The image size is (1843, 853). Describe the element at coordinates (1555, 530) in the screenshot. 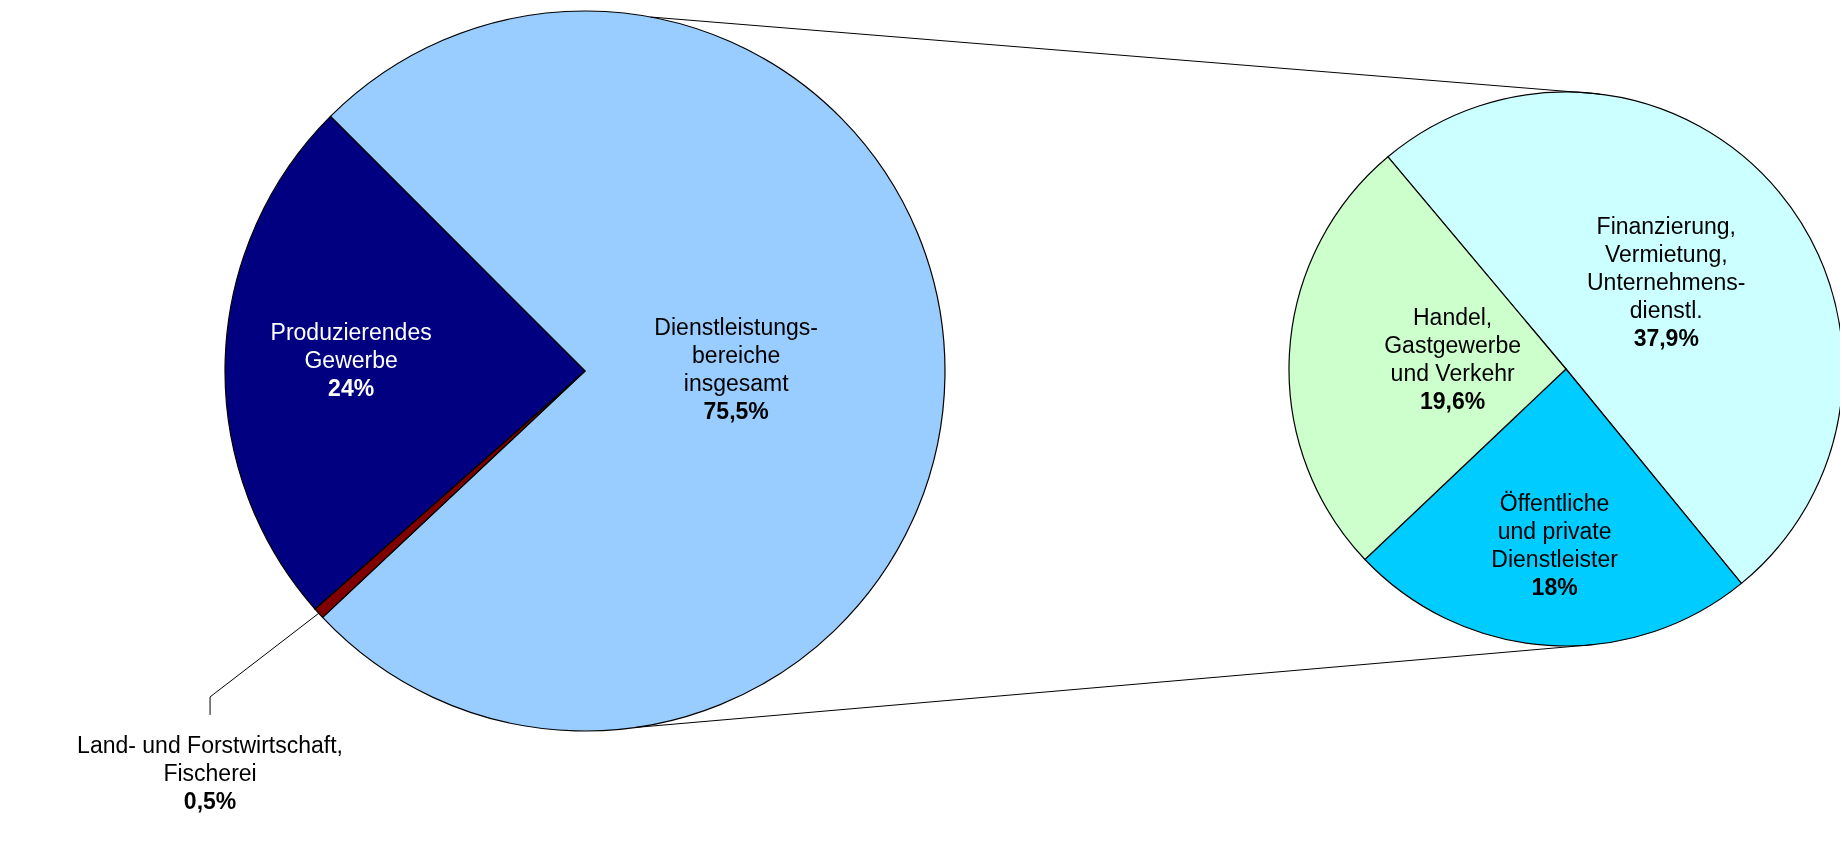

I see `slice-label: Öffentliche und private Dienstleister` at that location.